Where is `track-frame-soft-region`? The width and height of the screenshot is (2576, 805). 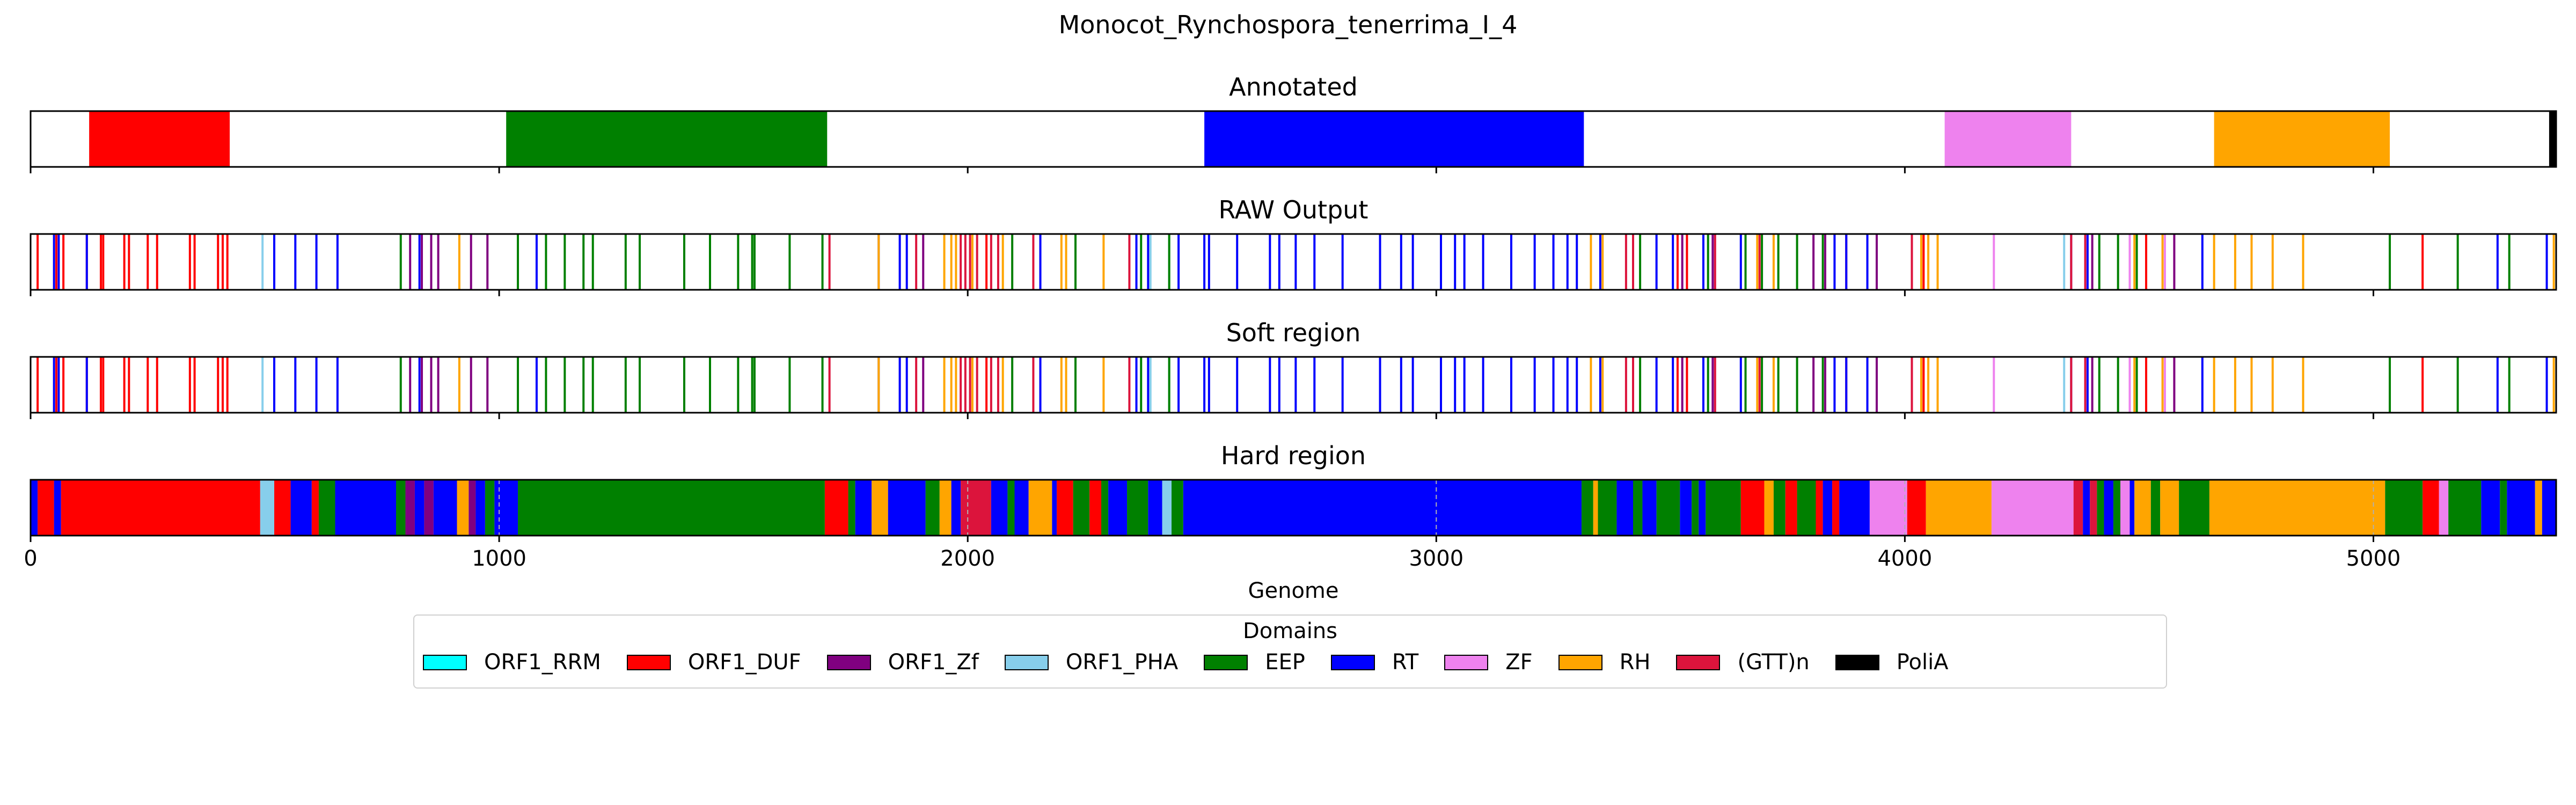 track-frame-soft-region is located at coordinates (1293, 385).